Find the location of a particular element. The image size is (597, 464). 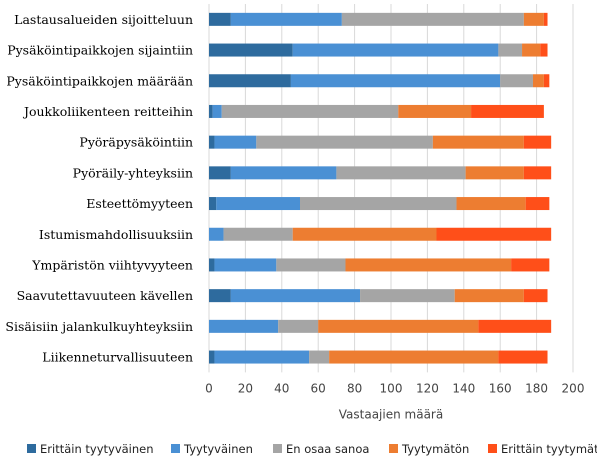

legend-label: En osaa sanoa is located at coordinates (327, 449).